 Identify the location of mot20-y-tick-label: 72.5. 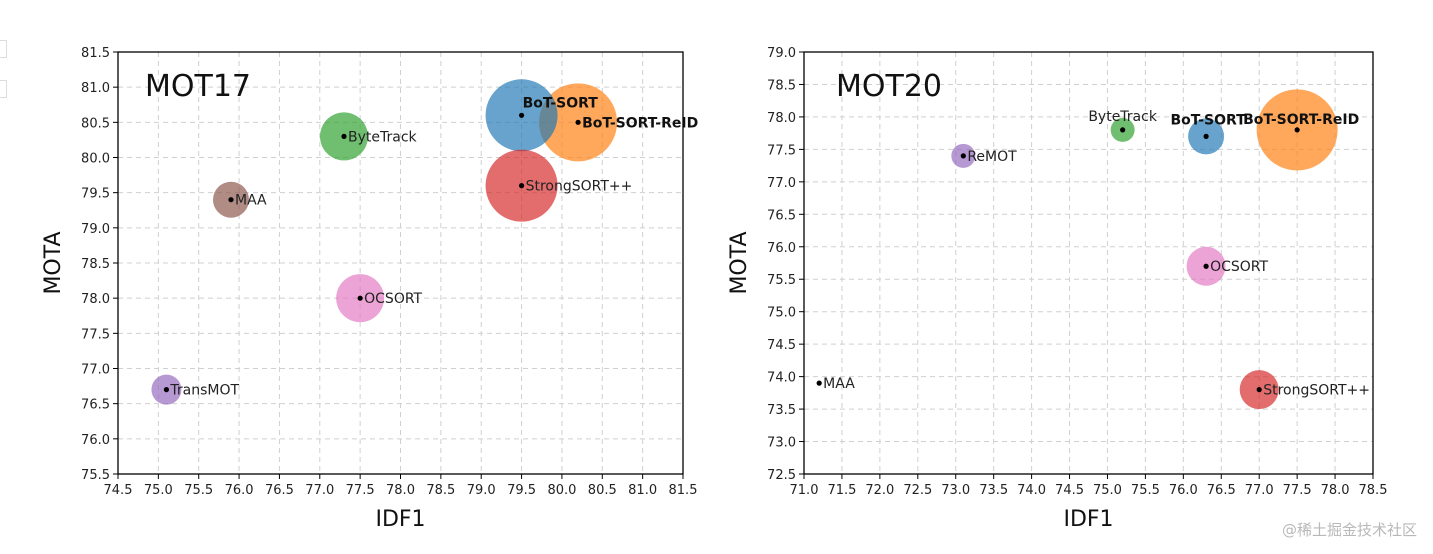
(781, 475).